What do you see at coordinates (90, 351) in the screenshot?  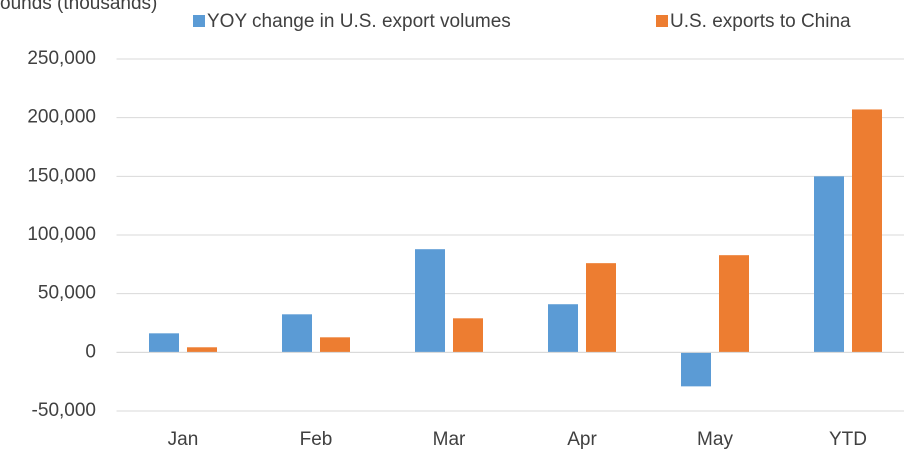 I see `y-tick-label: 0` at bounding box center [90, 351].